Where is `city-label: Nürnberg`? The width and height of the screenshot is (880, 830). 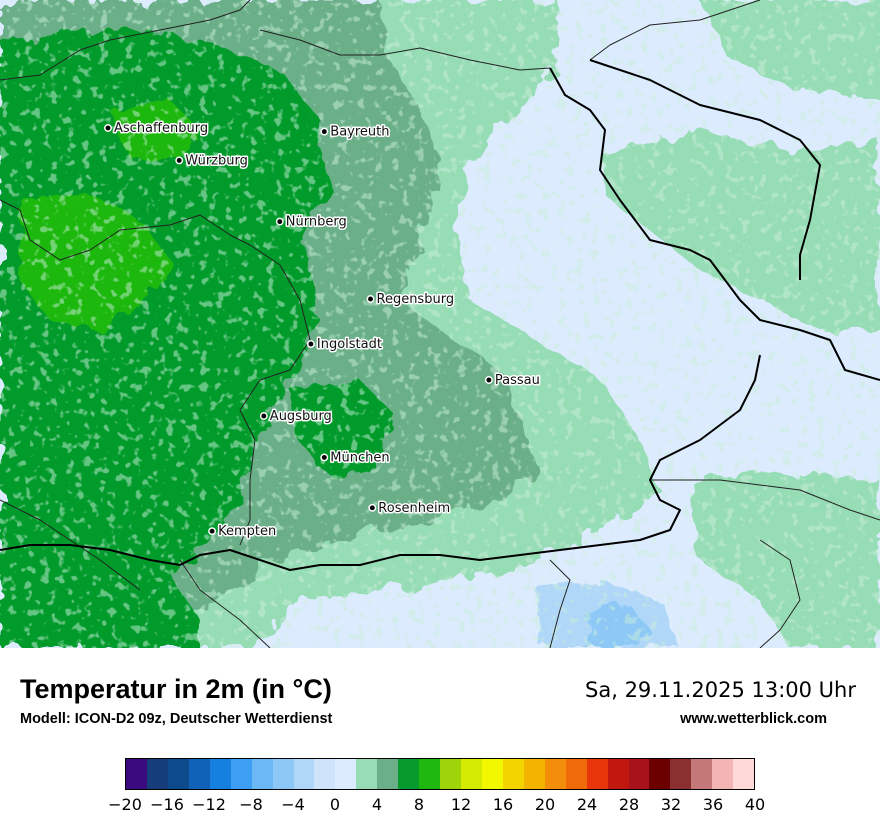
city-label: Nürnberg is located at coordinates (316, 222).